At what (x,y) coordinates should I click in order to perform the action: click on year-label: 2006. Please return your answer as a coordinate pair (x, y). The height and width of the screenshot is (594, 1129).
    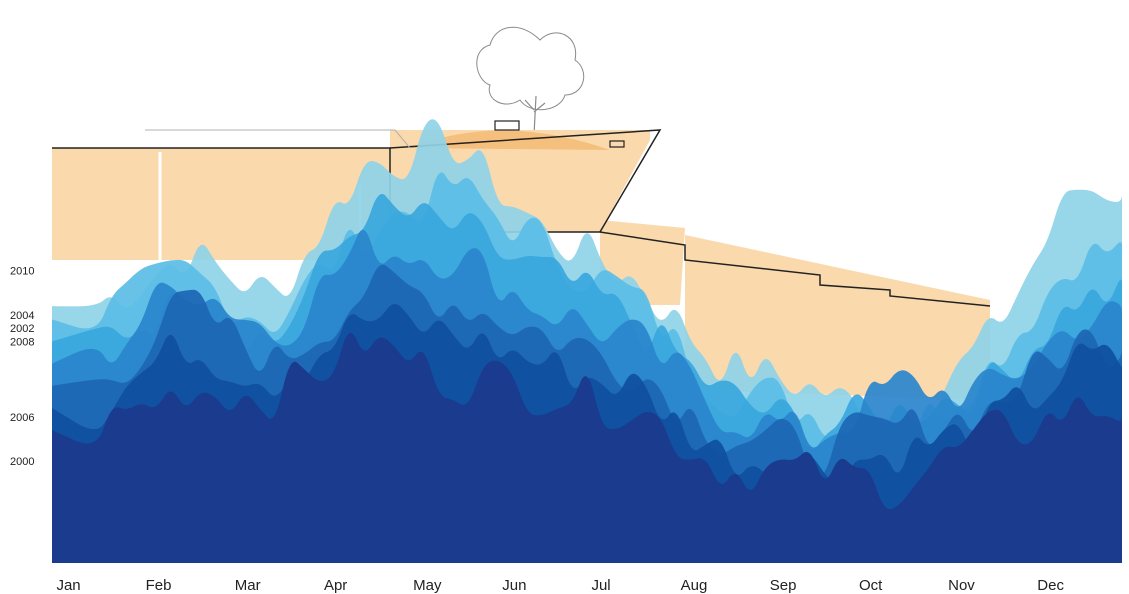
    Looking at the image, I should click on (22, 418).